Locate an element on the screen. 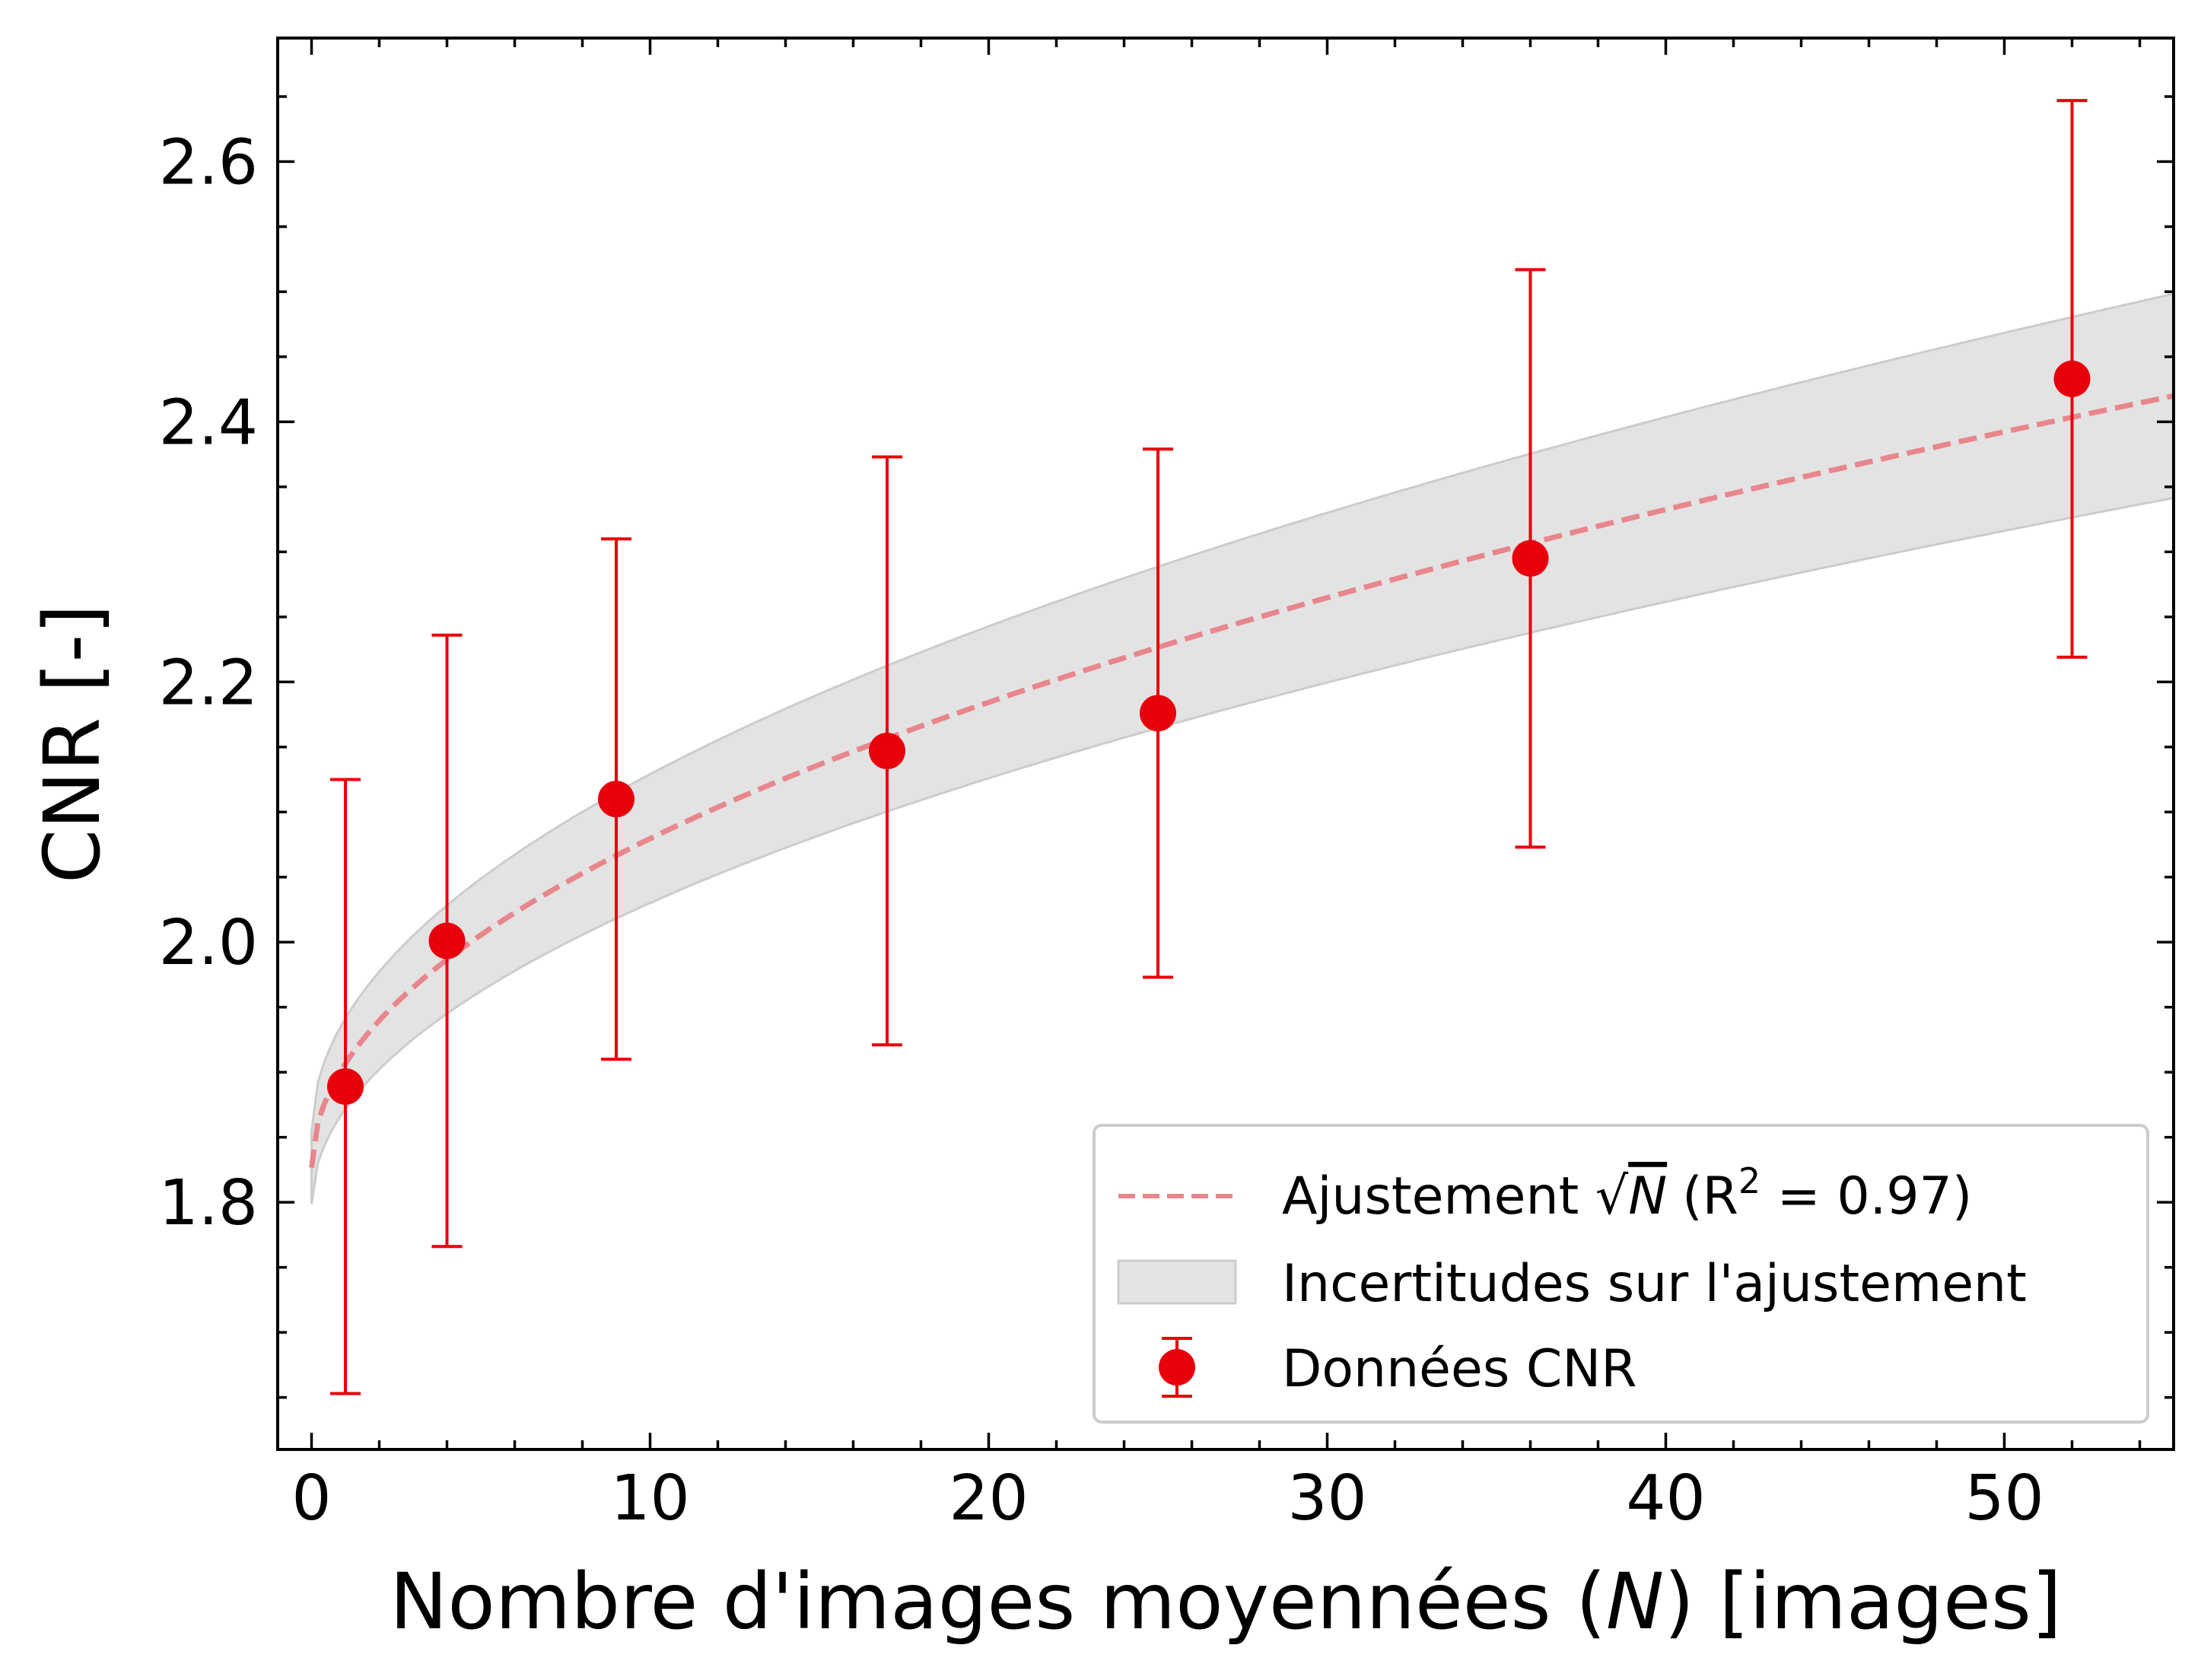 The width and height of the screenshot is (2201, 1680). legend-data-swatch is located at coordinates (1177, 1367).